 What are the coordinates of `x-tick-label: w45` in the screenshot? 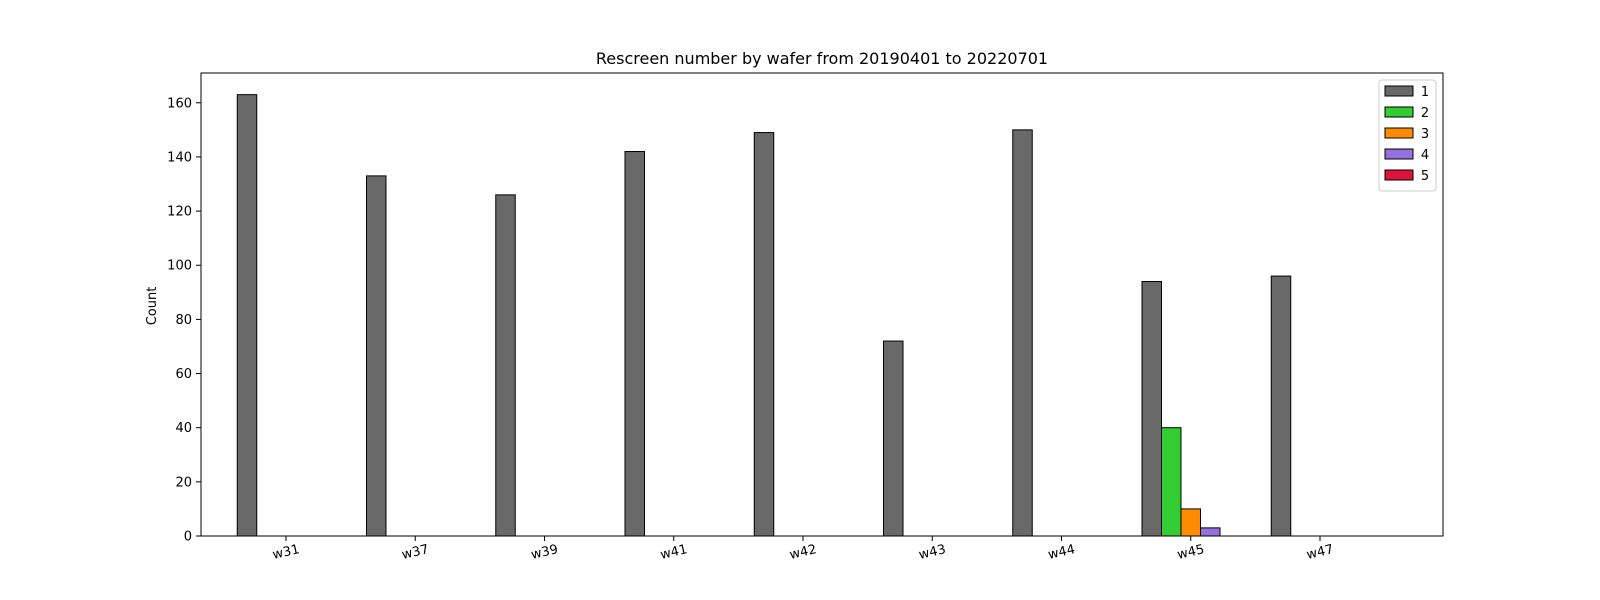 It's located at (1191, 552).